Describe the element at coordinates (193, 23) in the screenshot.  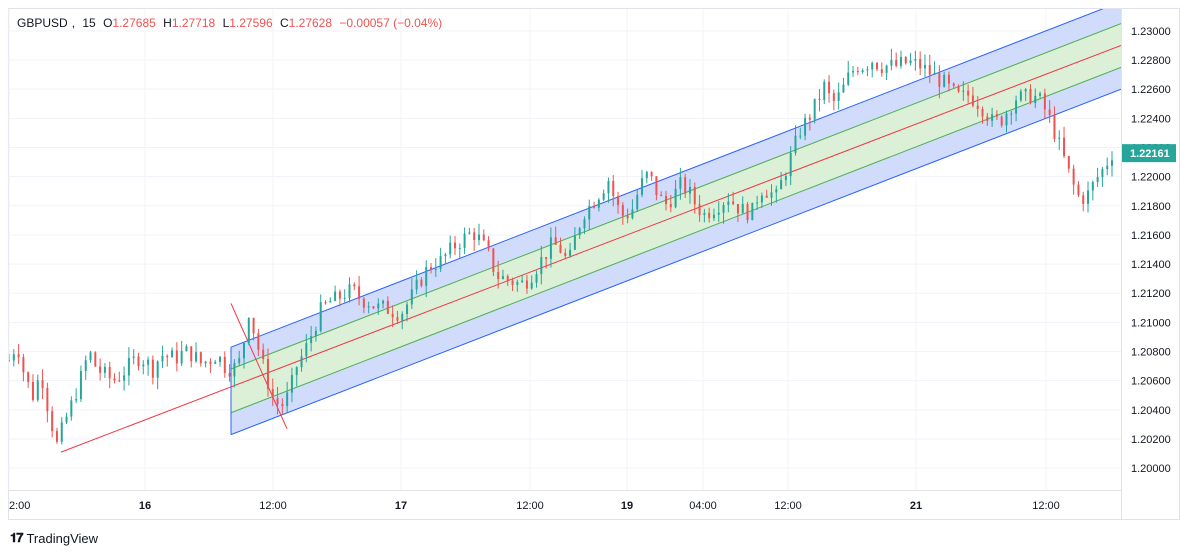
I see `legend-high: 1.27718` at that location.